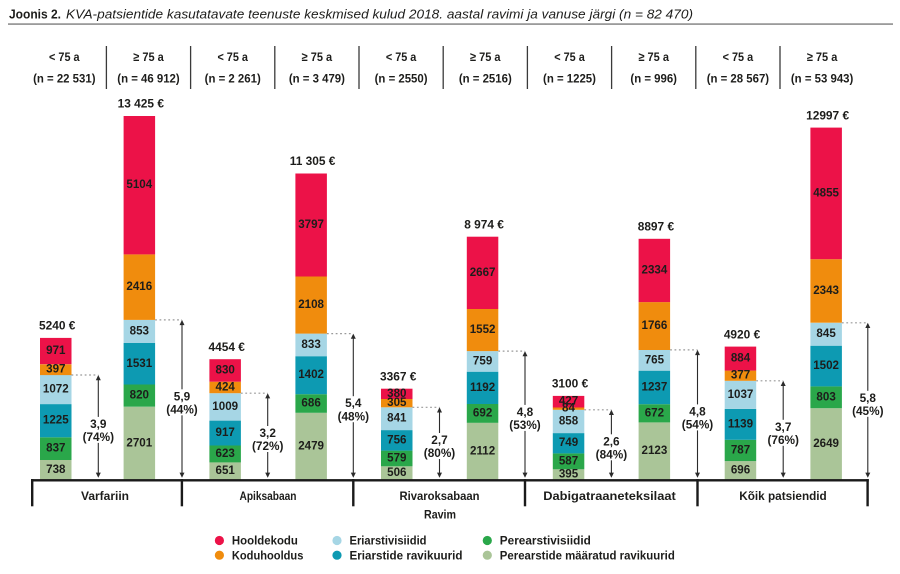 This screenshot has height=574, width=900. What do you see at coordinates (311, 304) in the screenshot?
I see `svg-text: 2108` at bounding box center [311, 304].